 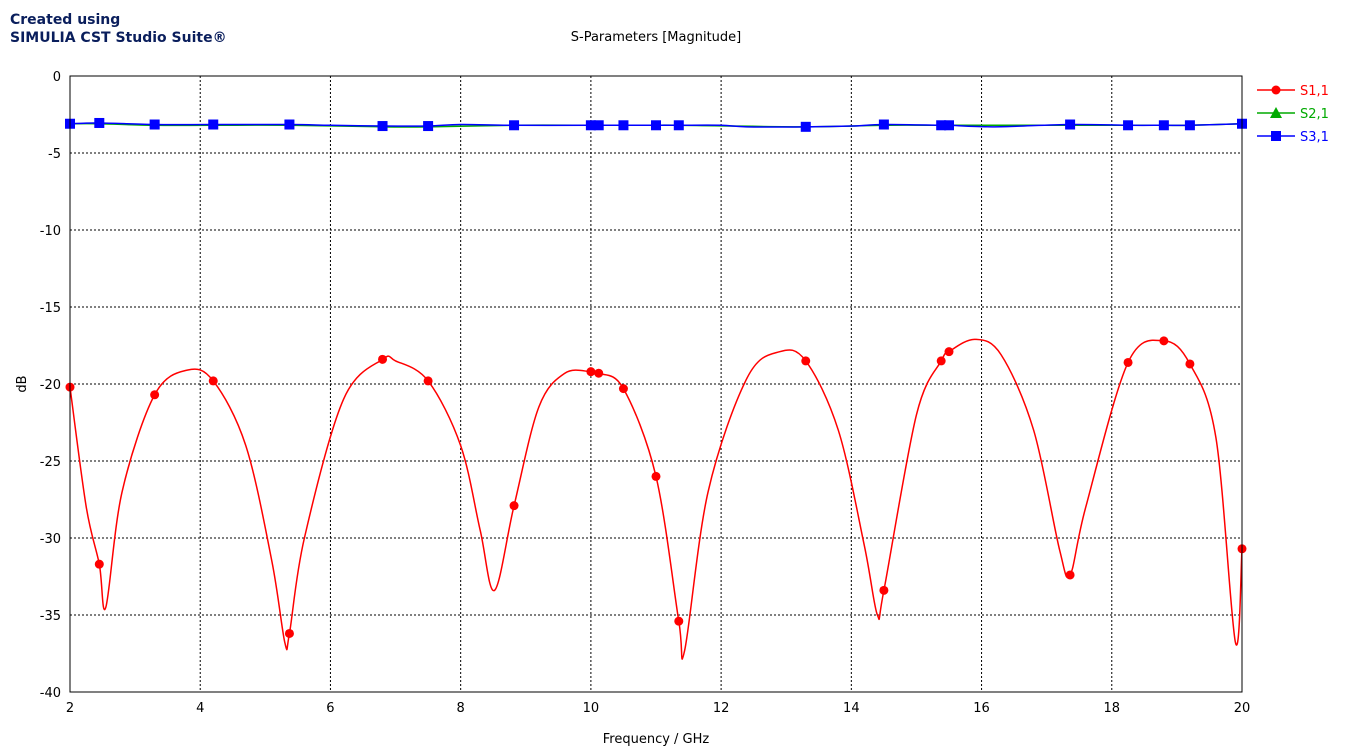 I want to click on x-tick-label: 20, so click(x=1242, y=708).